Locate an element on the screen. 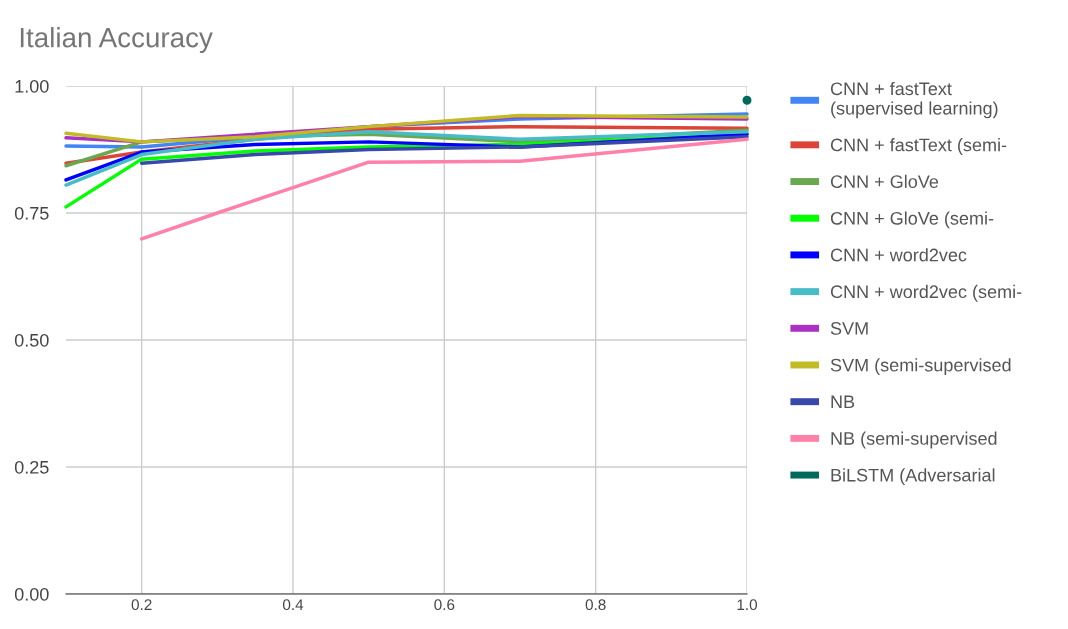  legend-label: NB is located at coordinates (843, 401).